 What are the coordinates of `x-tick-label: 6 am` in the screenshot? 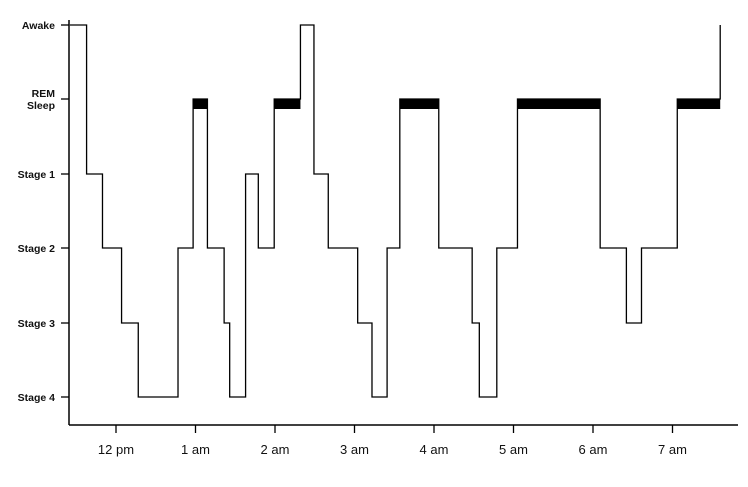 It's located at (593, 449).